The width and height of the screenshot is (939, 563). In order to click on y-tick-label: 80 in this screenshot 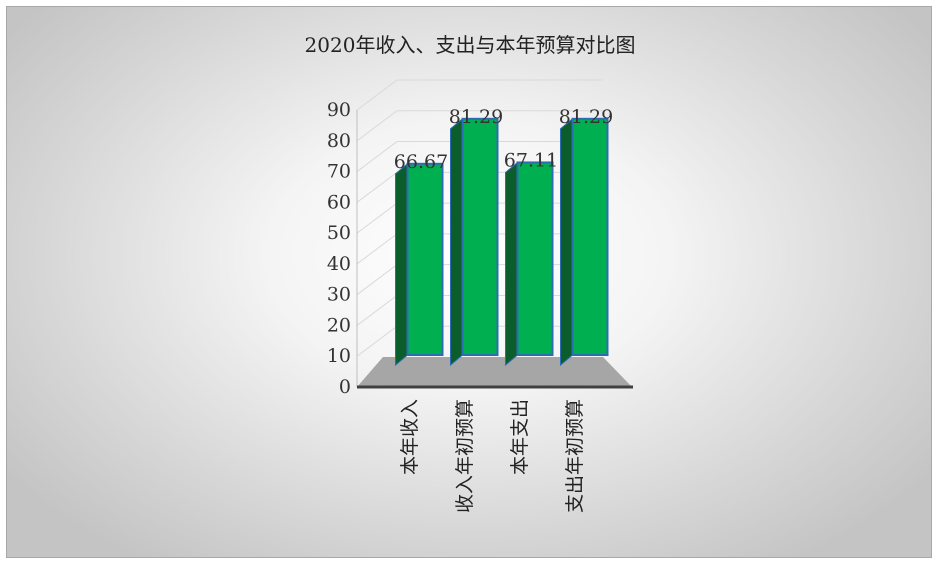, I will do `click(339, 141)`.